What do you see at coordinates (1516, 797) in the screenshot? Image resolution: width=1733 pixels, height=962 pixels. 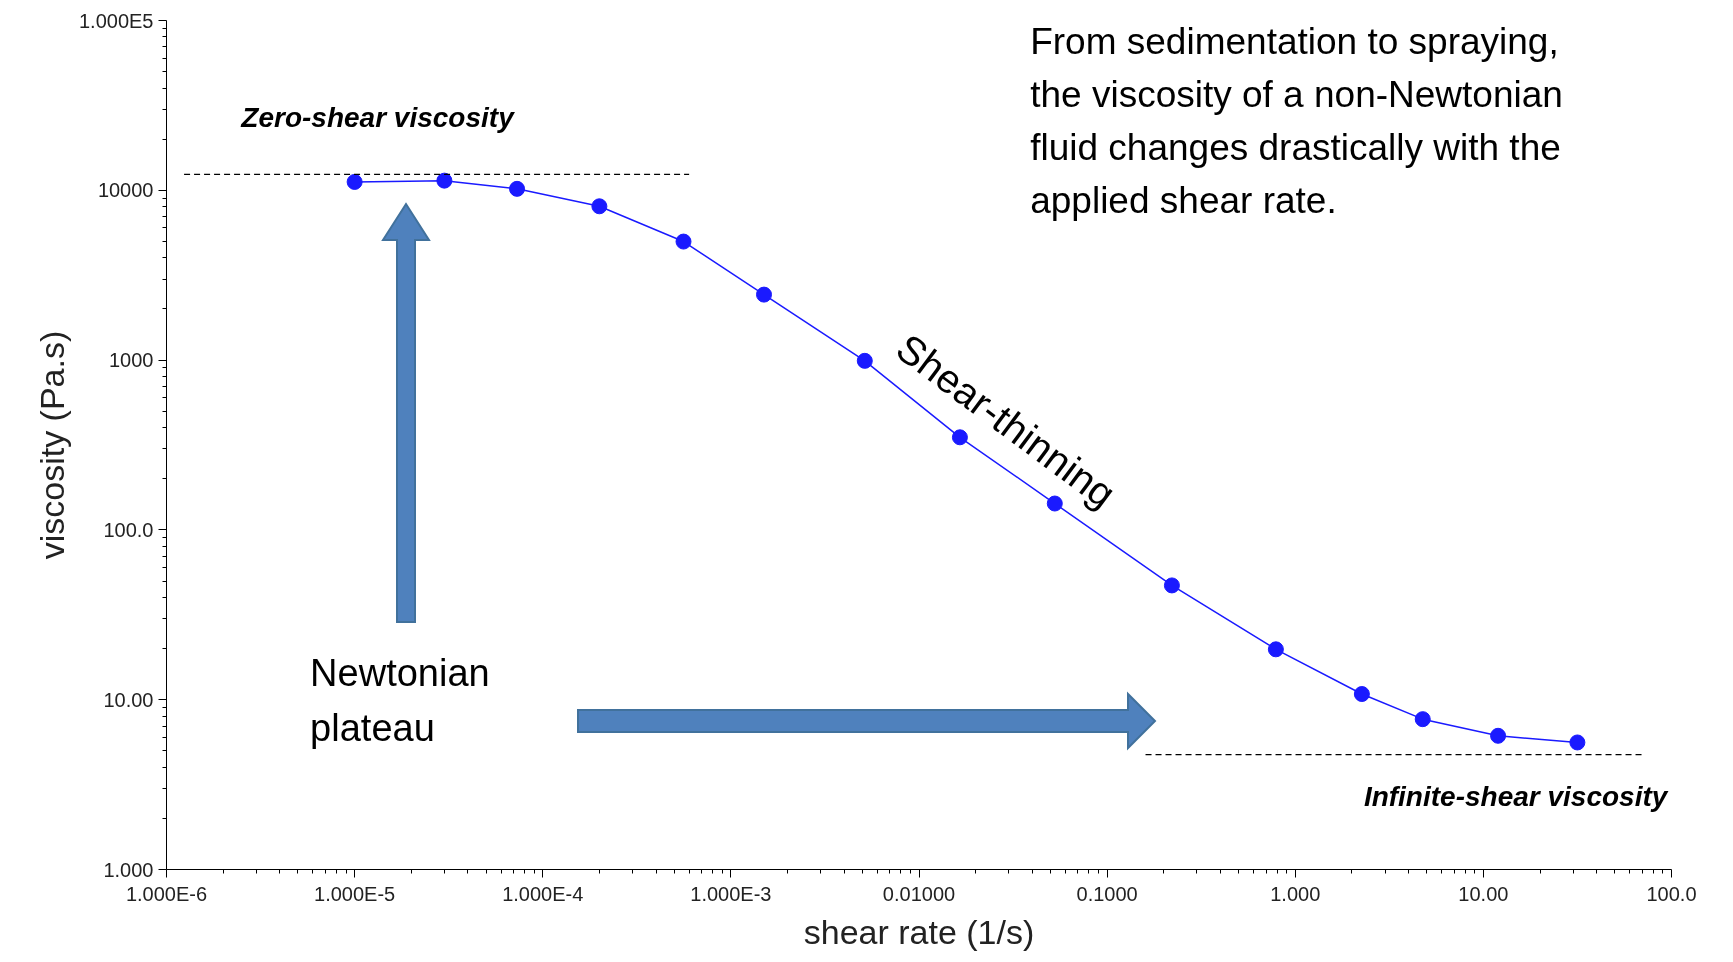 I see `annotation: Infinite-shear viscosity` at bounding box center [1516, 797].